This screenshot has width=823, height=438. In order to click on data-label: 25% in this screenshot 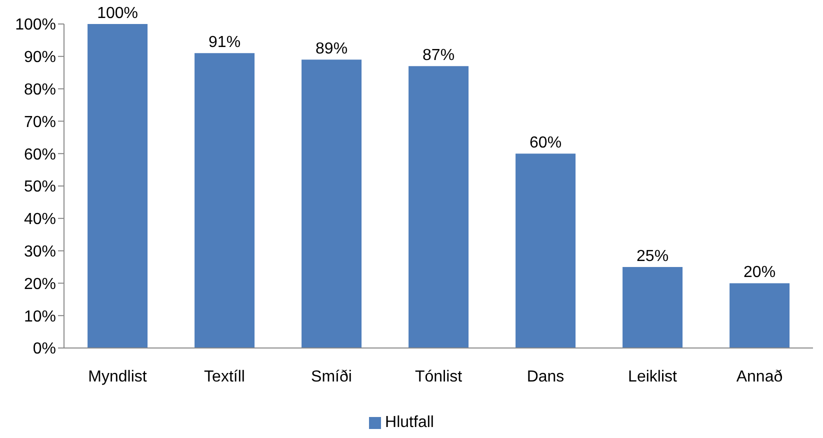, I will do `click(652, 256)`.